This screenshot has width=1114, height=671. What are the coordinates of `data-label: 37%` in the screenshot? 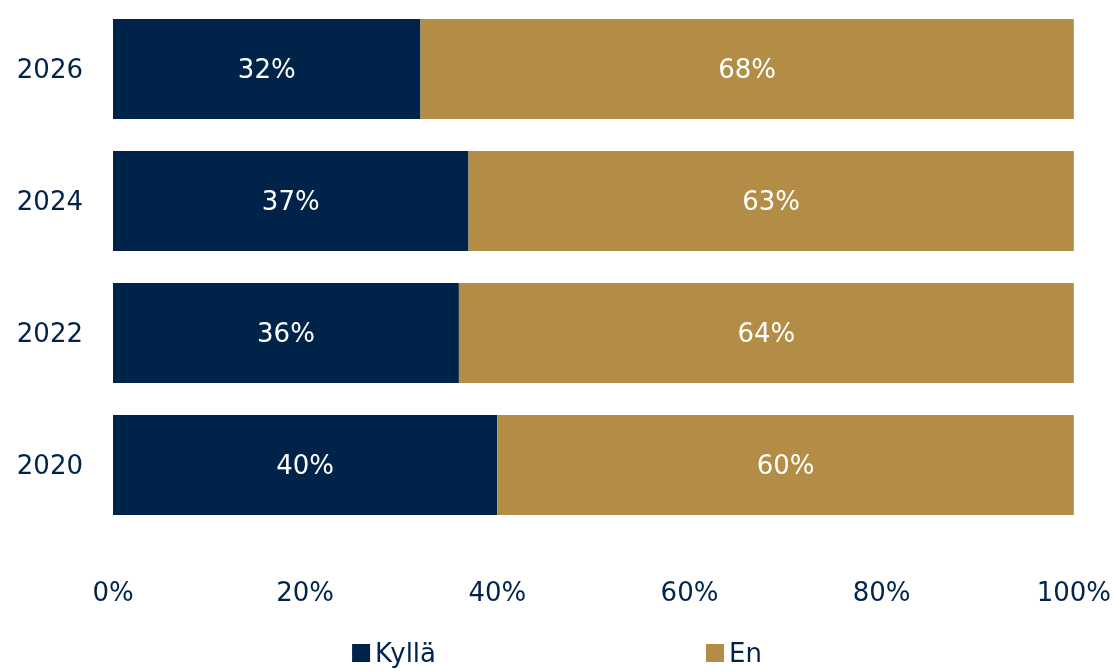 It's located at (290, 201).